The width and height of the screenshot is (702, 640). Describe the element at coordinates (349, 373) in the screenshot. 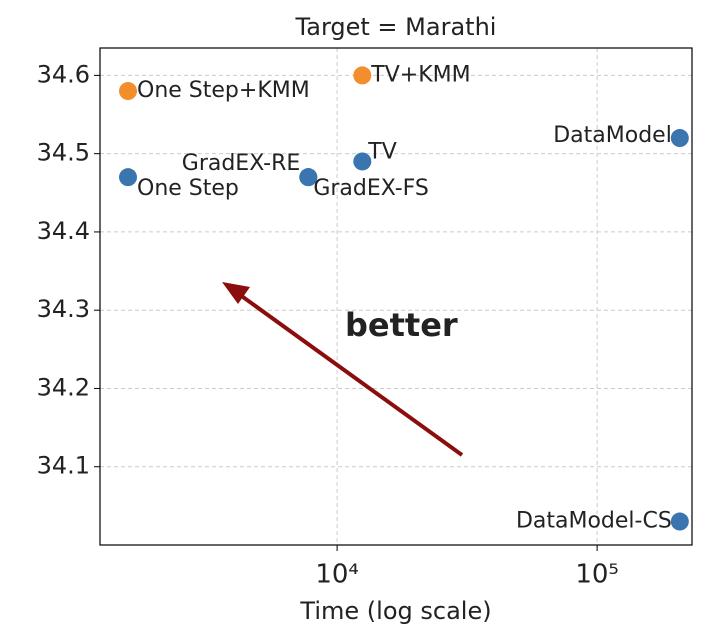

I see `arrow-shaft` at that location.